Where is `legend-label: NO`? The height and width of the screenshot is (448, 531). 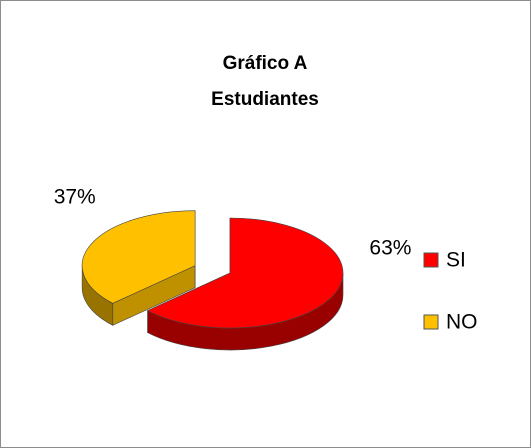
legend-label: NO is located at coordinates (462, 322).